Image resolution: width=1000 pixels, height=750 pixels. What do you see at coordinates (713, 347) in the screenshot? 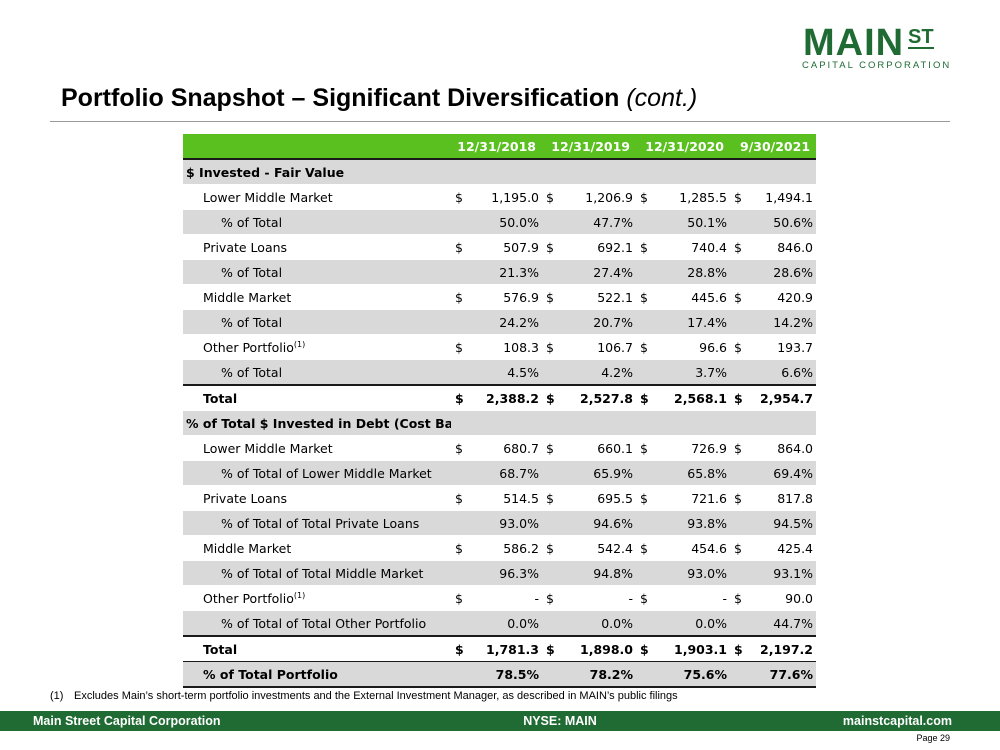
I see `value-cell: 96.6` at bounding box center [713, 347].